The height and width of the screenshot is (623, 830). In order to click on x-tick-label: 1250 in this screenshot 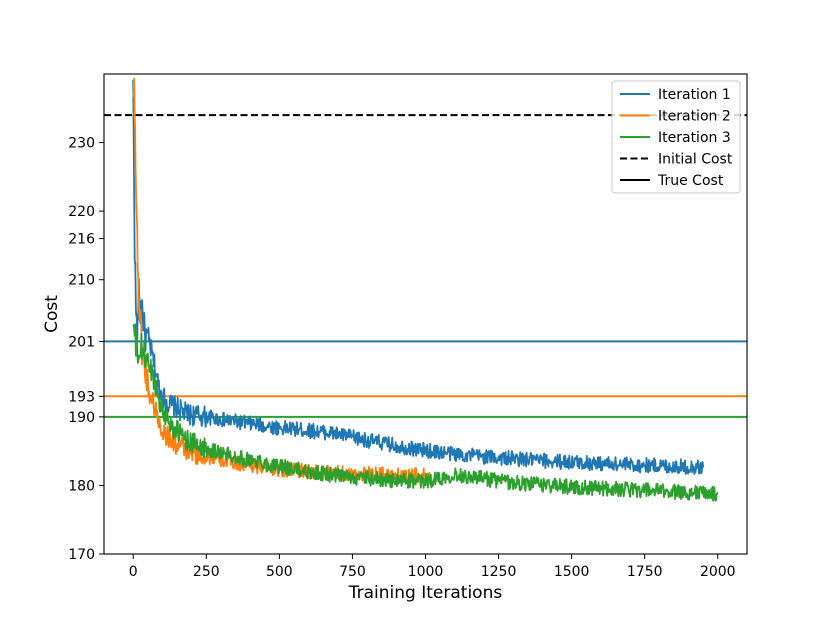, I will do `click(499, 572)`.